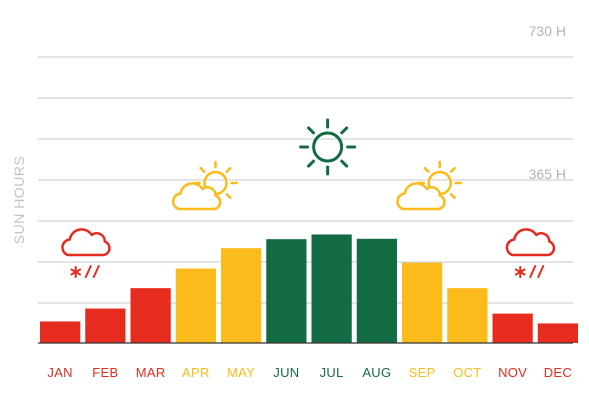  I want to click on bar-jan, so click(60, 332).